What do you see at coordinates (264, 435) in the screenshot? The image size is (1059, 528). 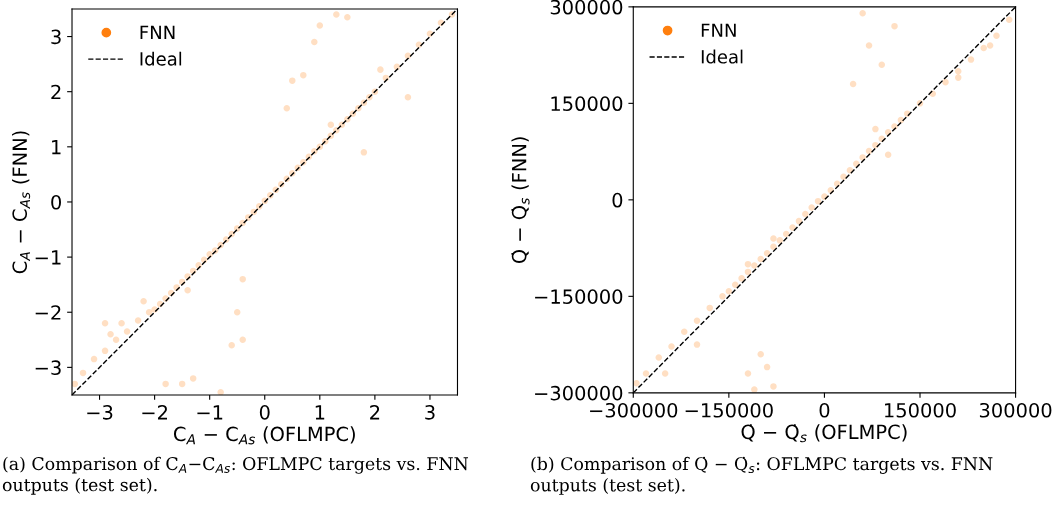 I see `x-axis-title: C$_{A}$ − C$_{As}$ (OFLMPC)` at bounding box center [264, 435].